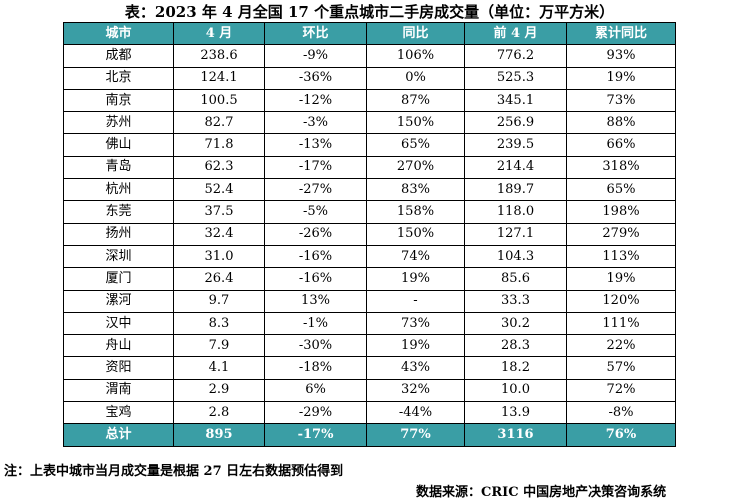 Image resolution: width=739 pixels, height=503 pixels. Describe the element at coordinates (219, 234) in the screenshot. I see `table-cell: 32.4` at that location.